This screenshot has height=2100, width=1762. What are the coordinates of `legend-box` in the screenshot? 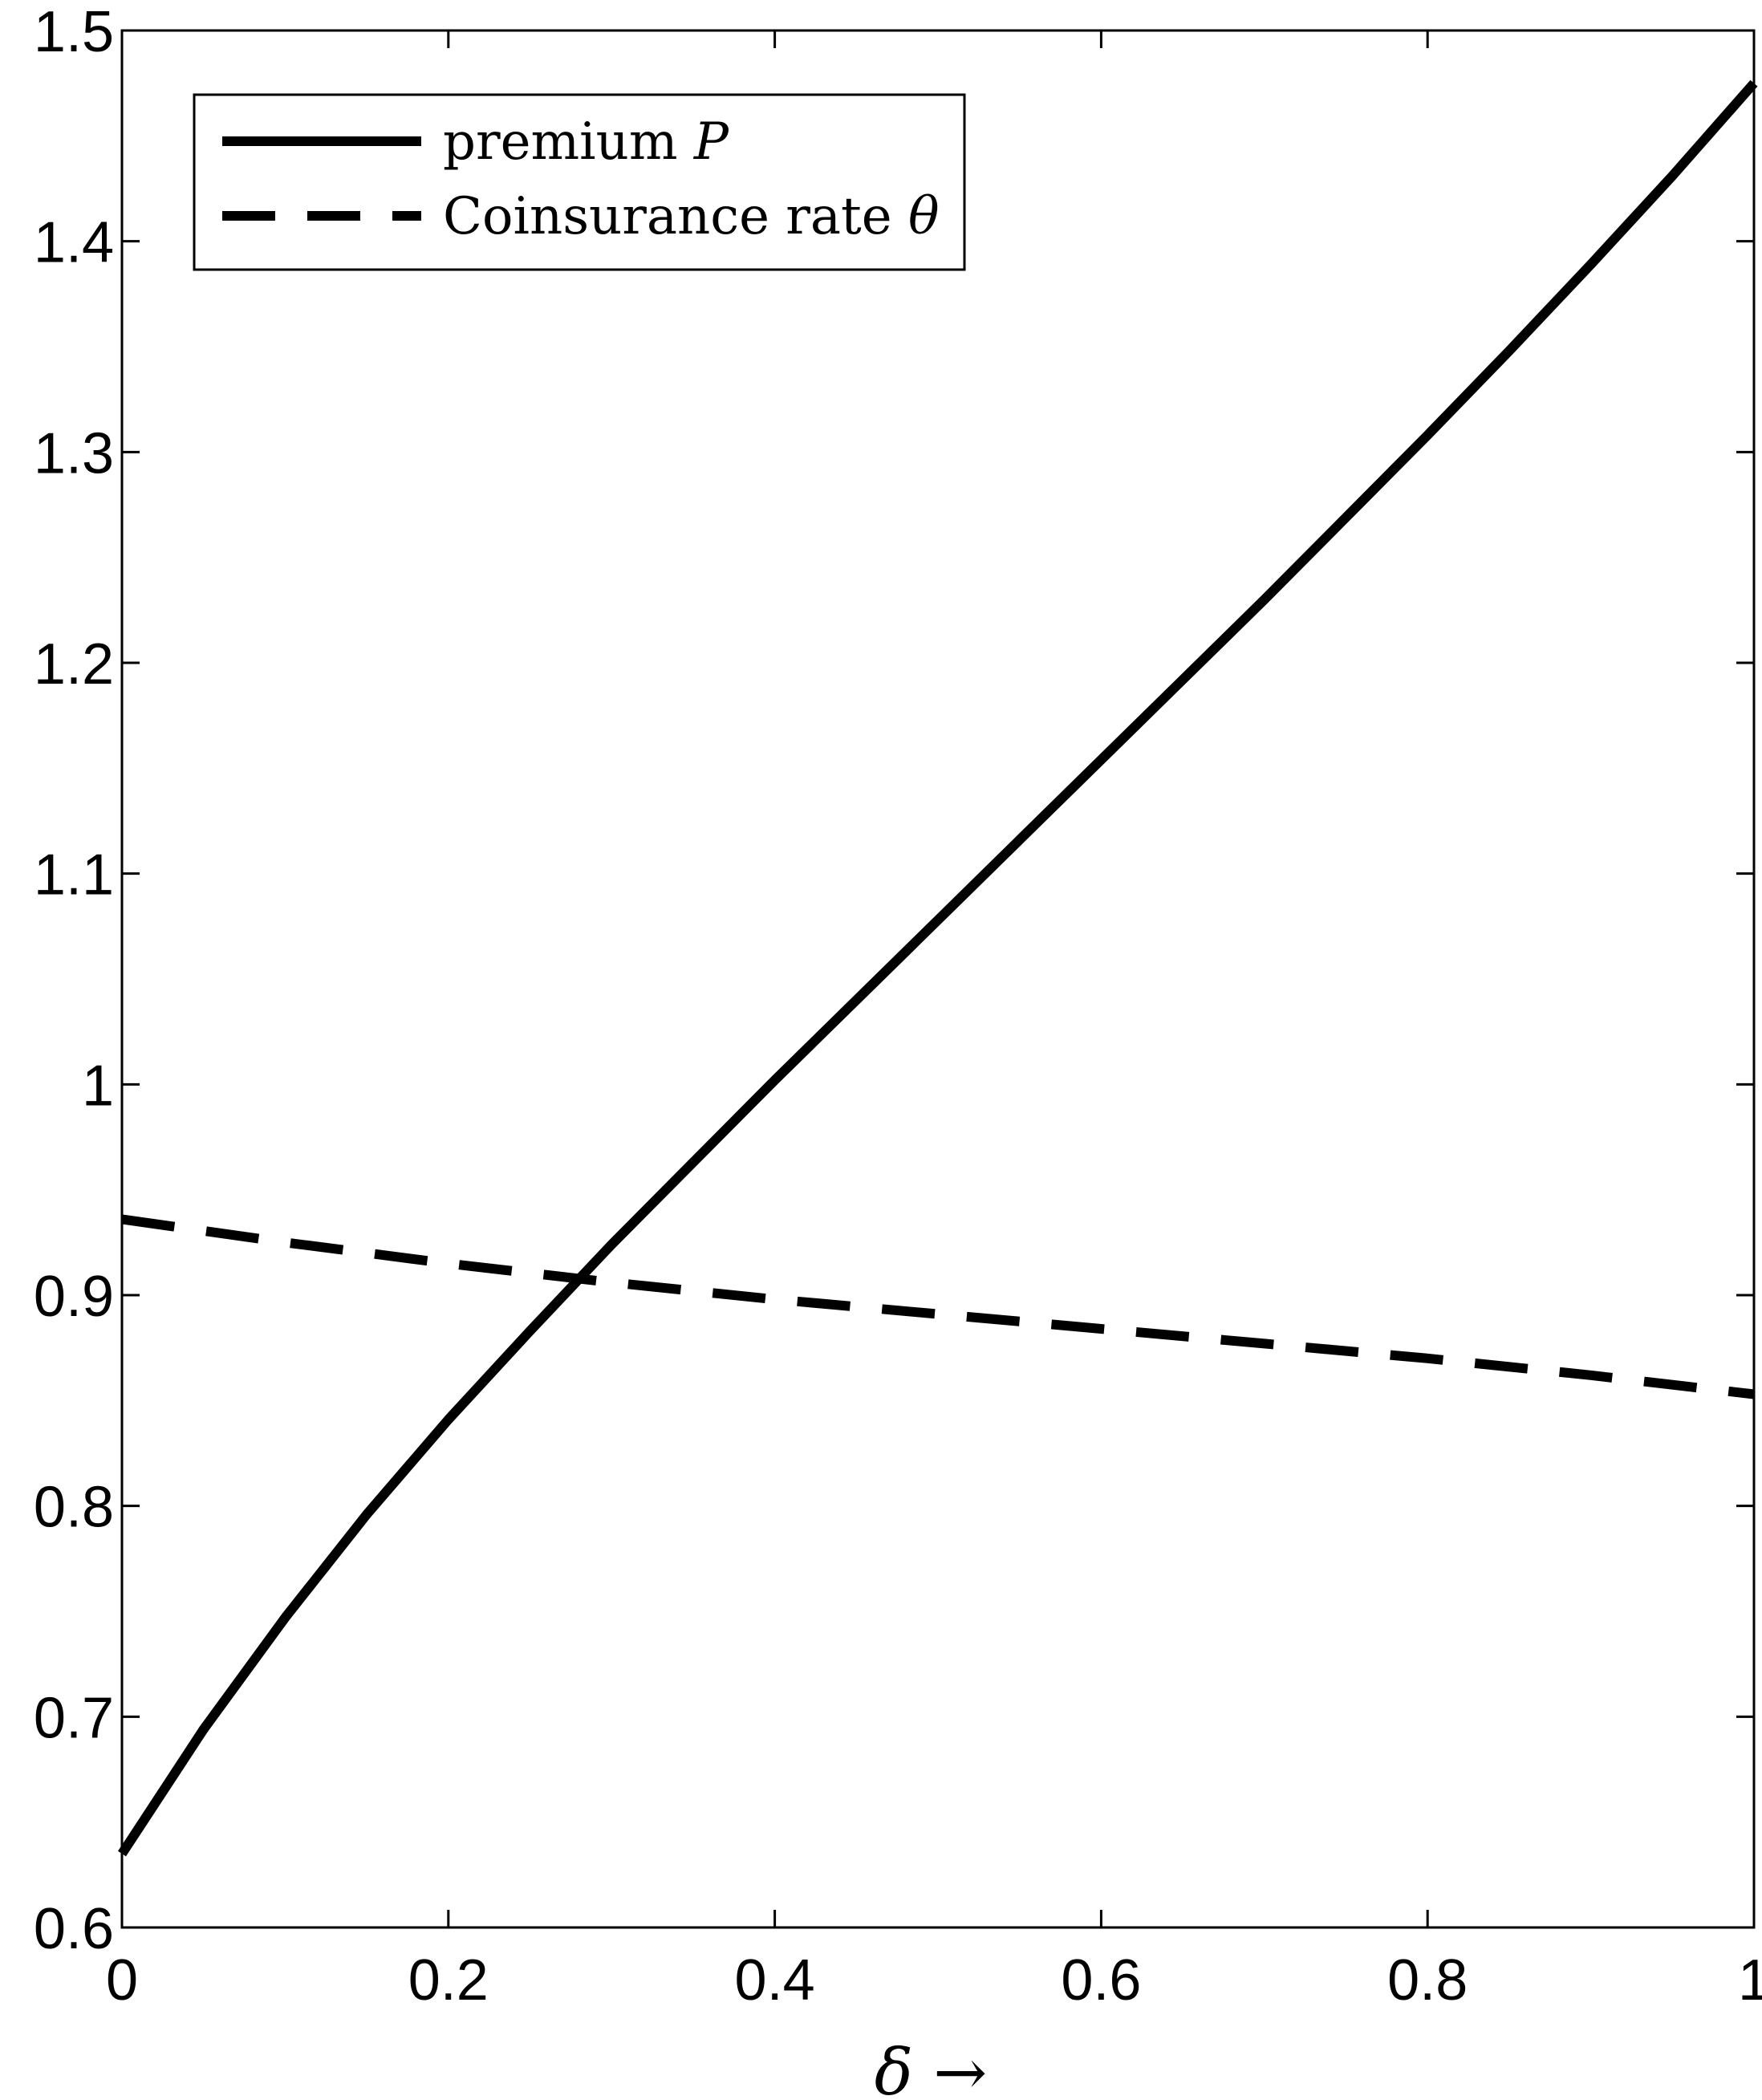 It's located at (579, 182).